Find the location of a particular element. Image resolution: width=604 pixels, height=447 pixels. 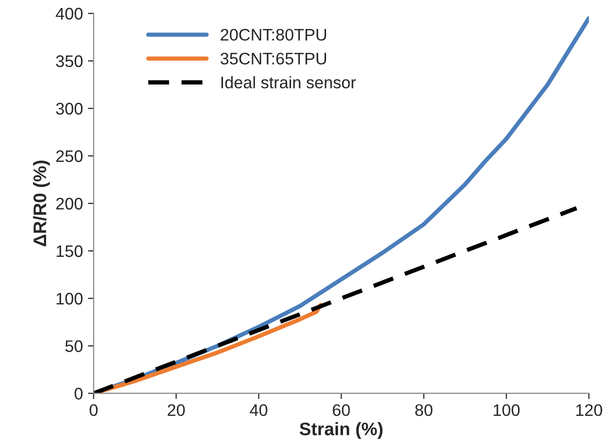

x-tick-label: 80 is located at coordinates (423, 410).